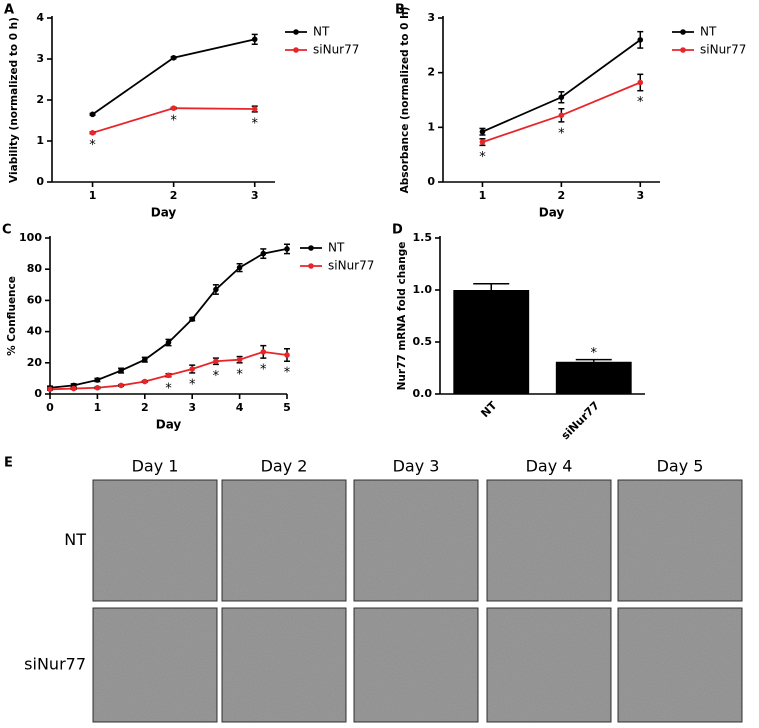 The height and width of the screenshot is (728, 759). What do you see at coordinates (12, 316) in the screenshot?
I see `y-axis-label: % Confluence` at bounding box center [12, 316].